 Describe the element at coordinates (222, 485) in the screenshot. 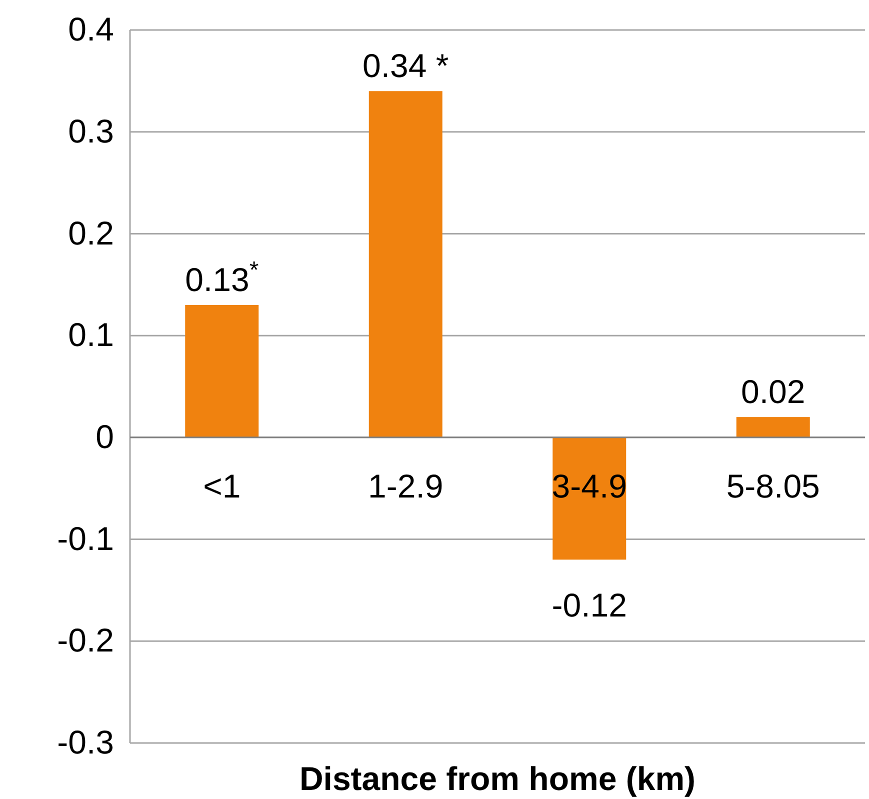

I see `x-tick-label: <1` at that location.